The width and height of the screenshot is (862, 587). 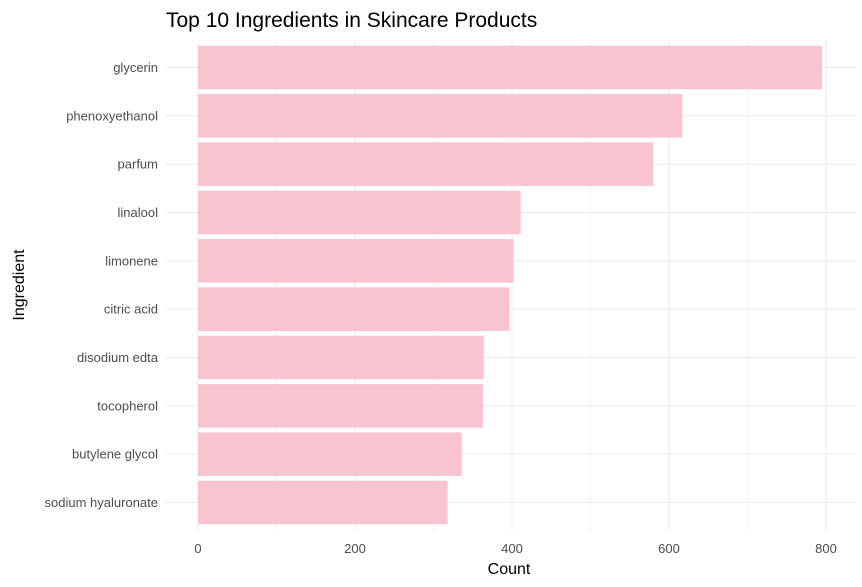 I want to click on x-axis-title: Count, so click(x=509, y=569).